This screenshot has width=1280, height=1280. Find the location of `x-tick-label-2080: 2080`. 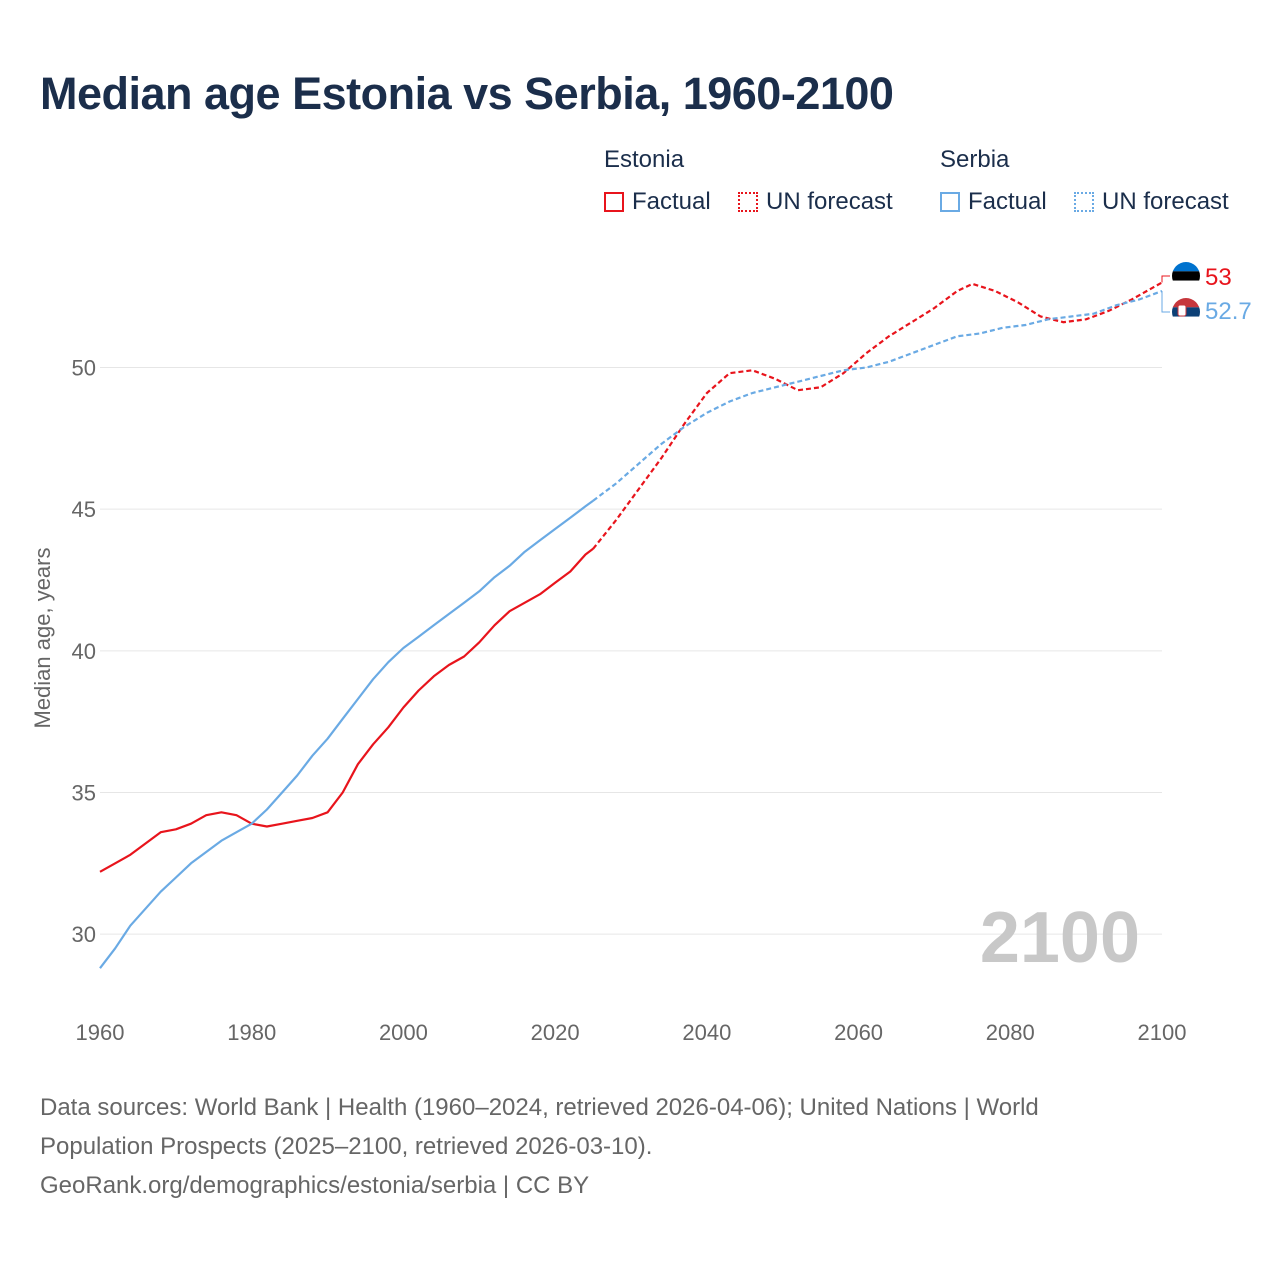

x-tick-label-2080: 2080 is located at coordinates (1010, 1032).